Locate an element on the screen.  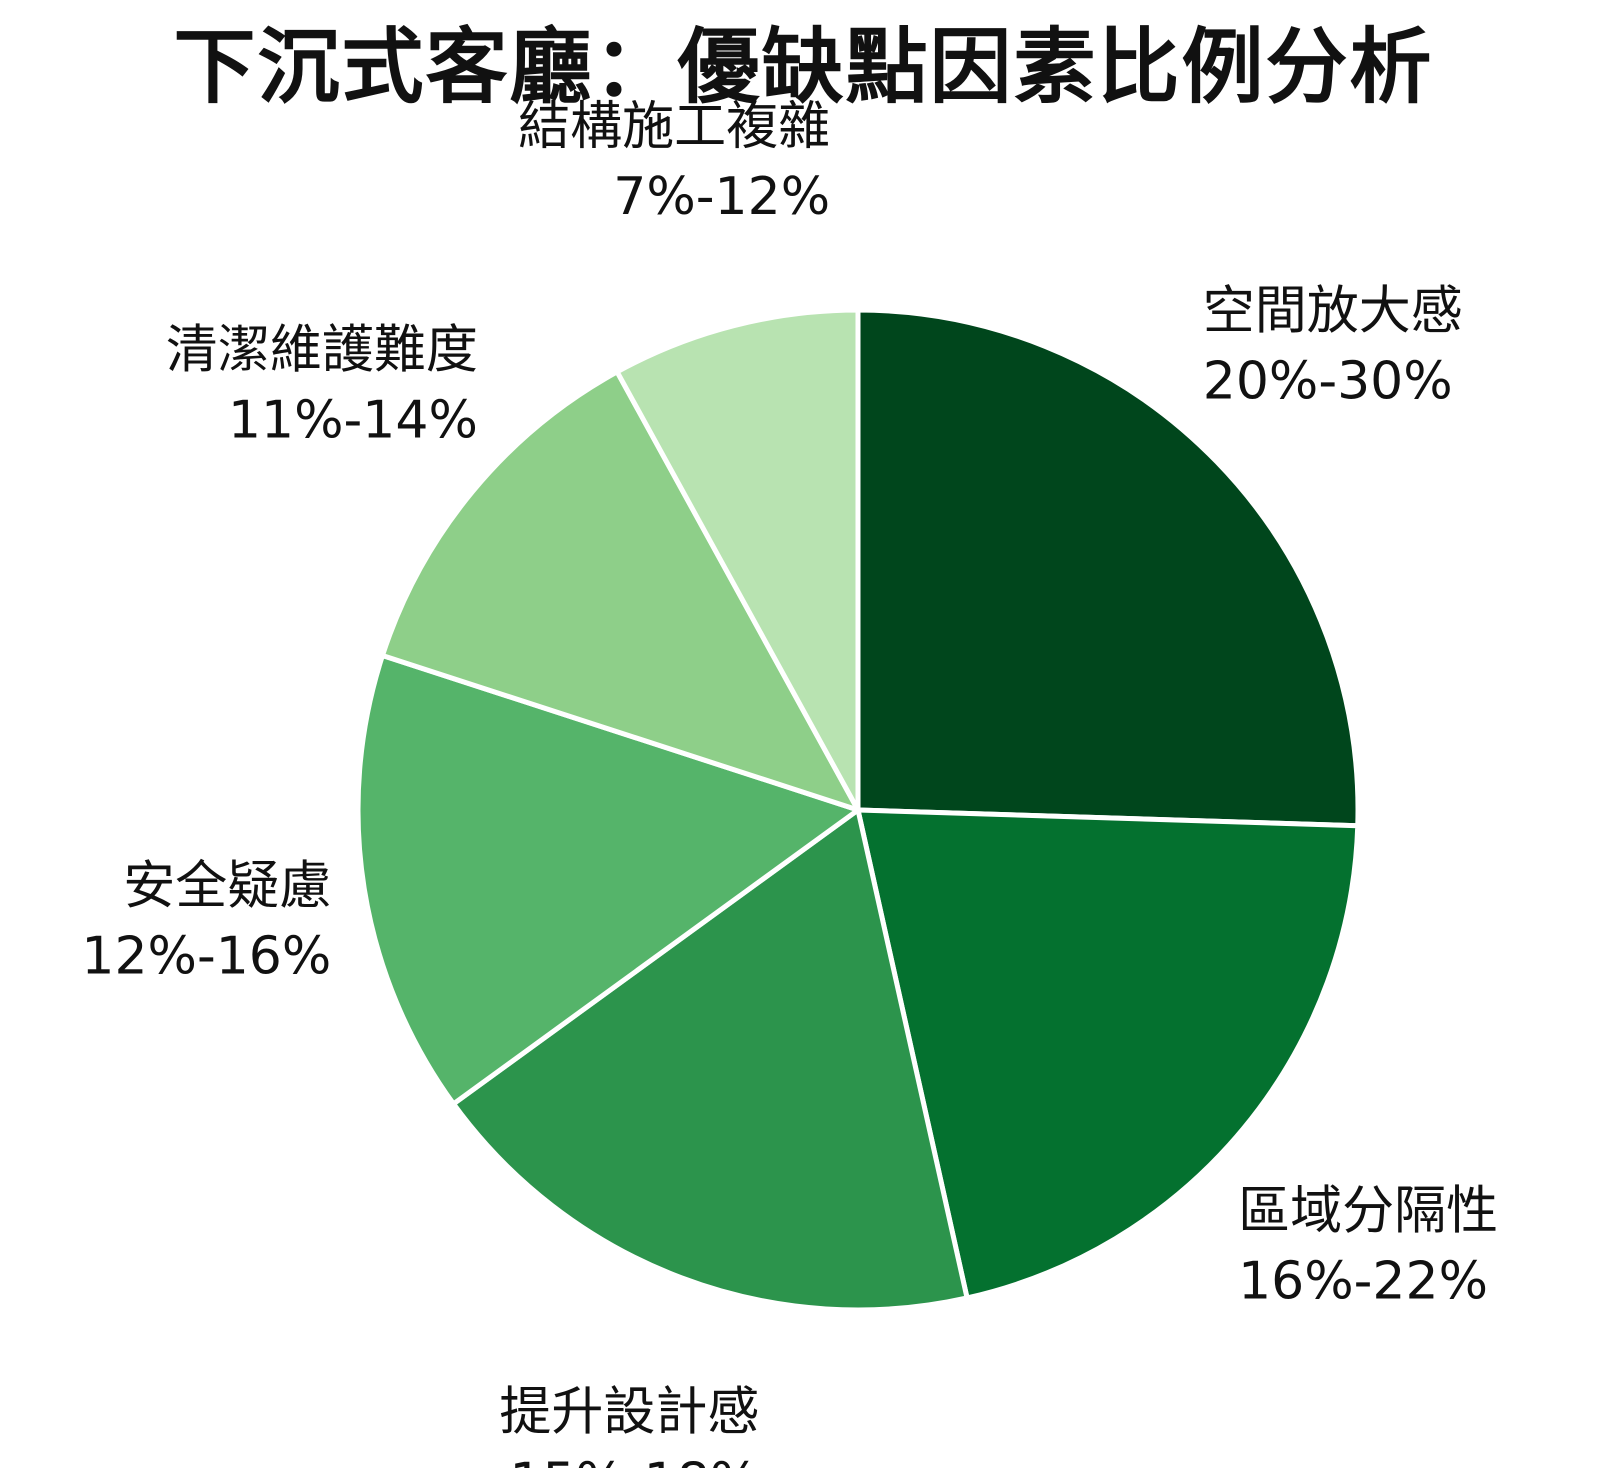
slice-range-3: 12%-16% is located at coordinates (206, 957).